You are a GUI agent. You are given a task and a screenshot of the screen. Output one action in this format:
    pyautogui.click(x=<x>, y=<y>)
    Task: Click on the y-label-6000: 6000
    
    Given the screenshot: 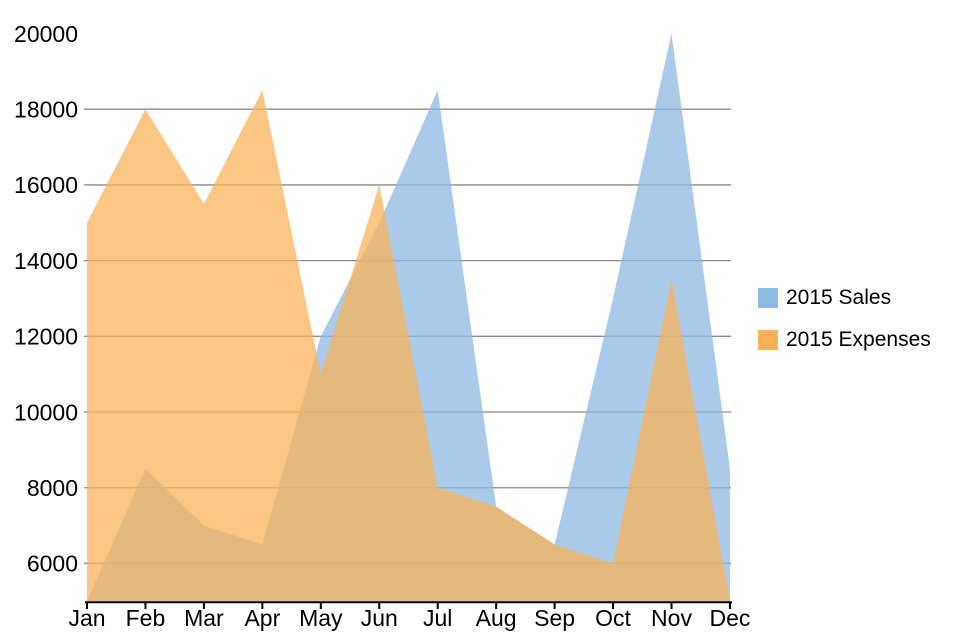 What is the action you would take?
    pyautogui.click(x=52, y=564)
    